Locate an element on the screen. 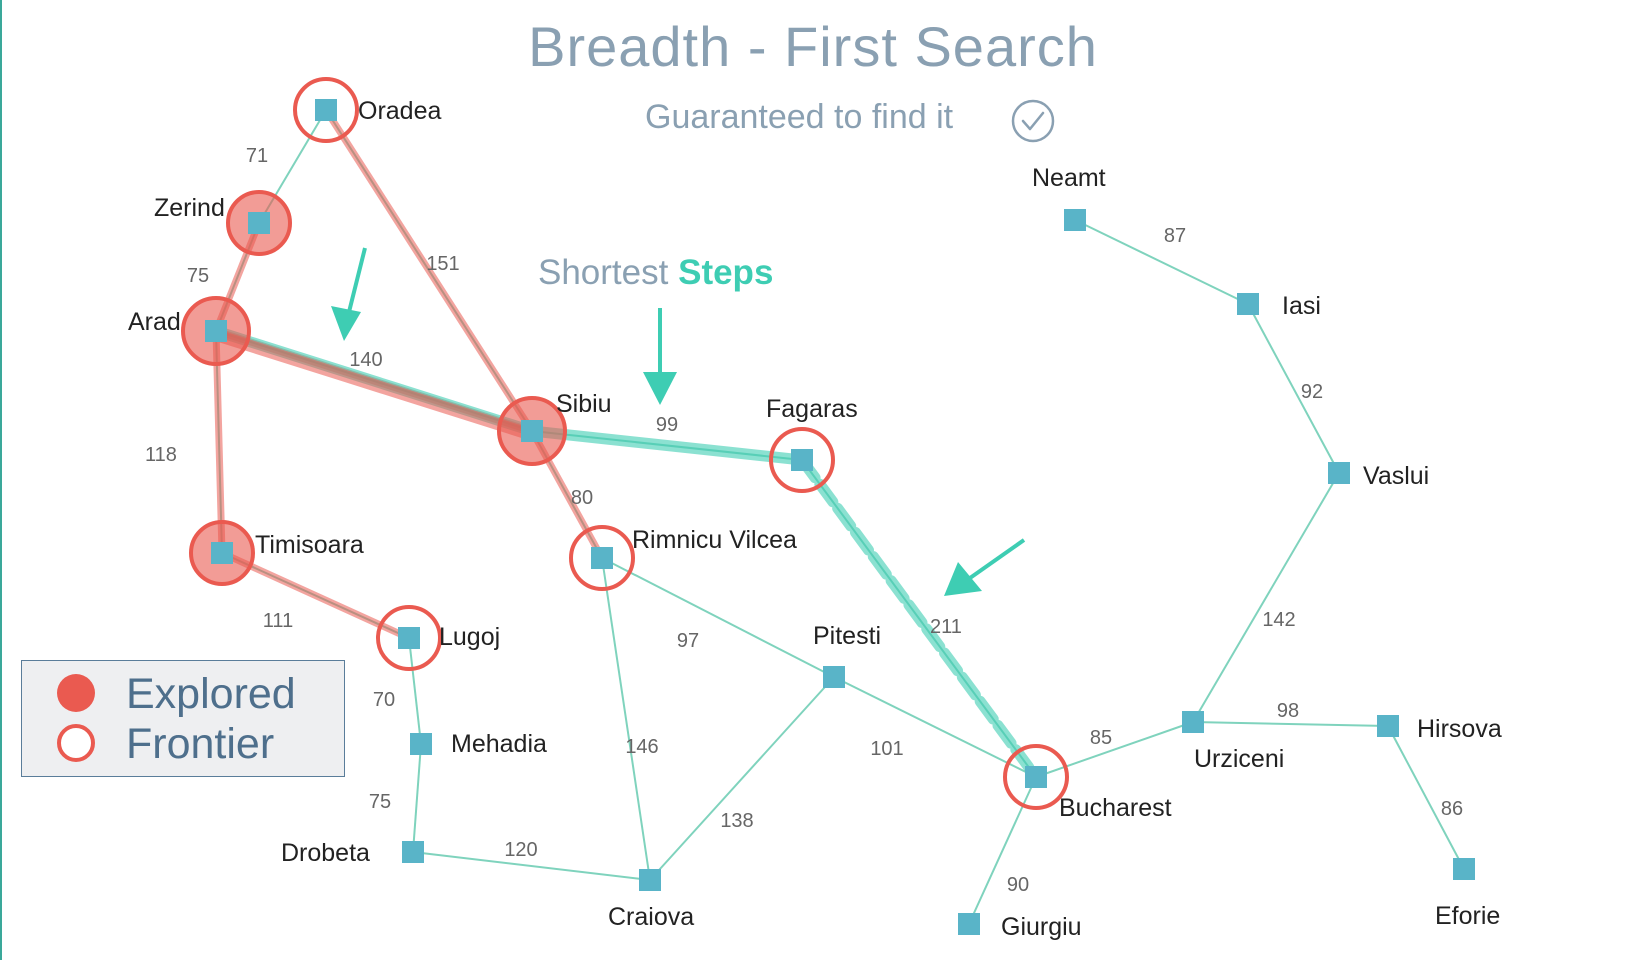  road-distance-label: 90 is located at coordinates (1018, 885).